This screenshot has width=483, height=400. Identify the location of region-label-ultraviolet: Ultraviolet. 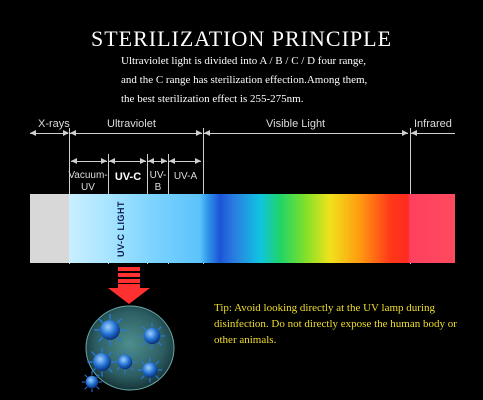
(131, 124).